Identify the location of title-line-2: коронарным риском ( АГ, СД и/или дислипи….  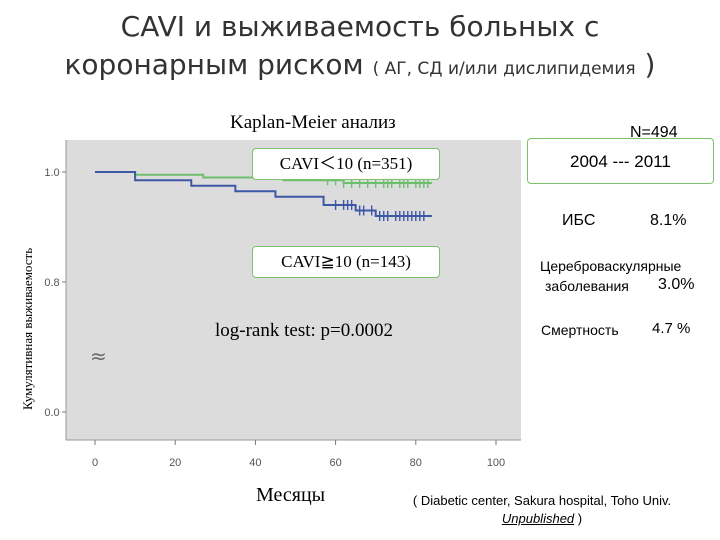
(360, 67).